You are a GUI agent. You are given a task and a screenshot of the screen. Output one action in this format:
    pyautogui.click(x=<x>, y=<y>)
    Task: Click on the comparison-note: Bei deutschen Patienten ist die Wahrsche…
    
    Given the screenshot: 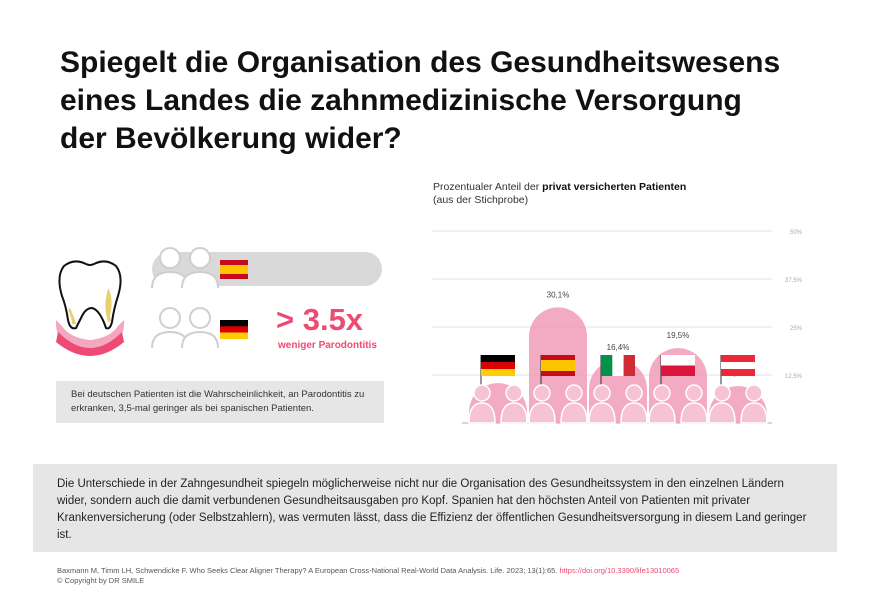 What is the action you would take?
    pyautogui.click(x=220, y=402)
    